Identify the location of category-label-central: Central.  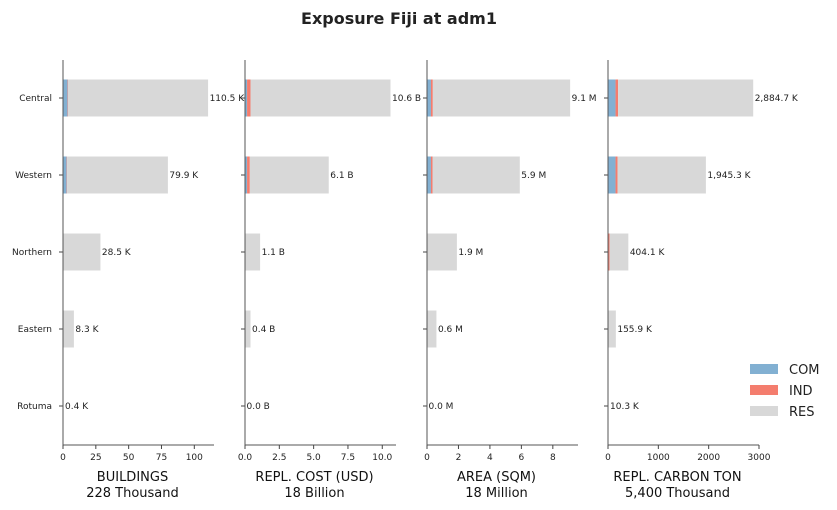
(35, 99).